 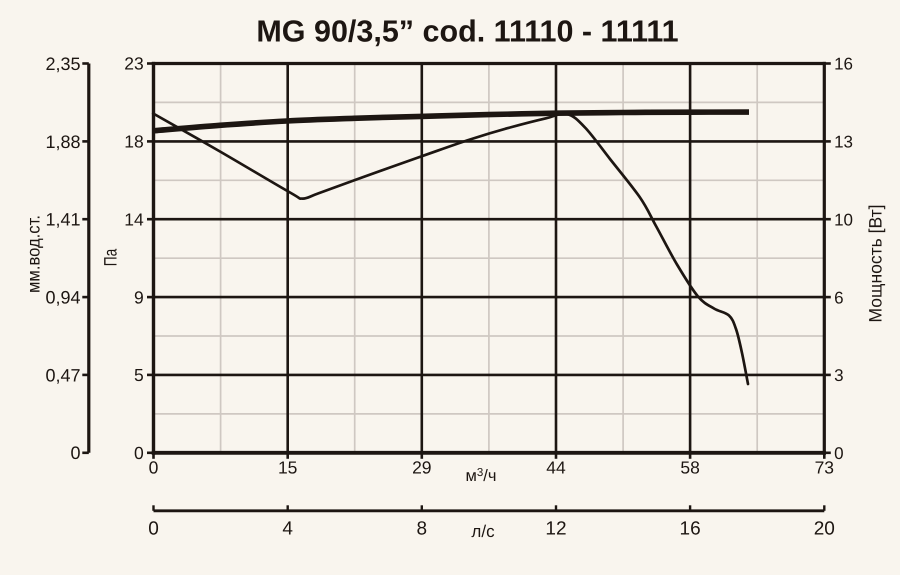 What do you see at coordinates (133, 64) in the screenshot?
I see `svg-text: 23` at bounding box center [133, 64].